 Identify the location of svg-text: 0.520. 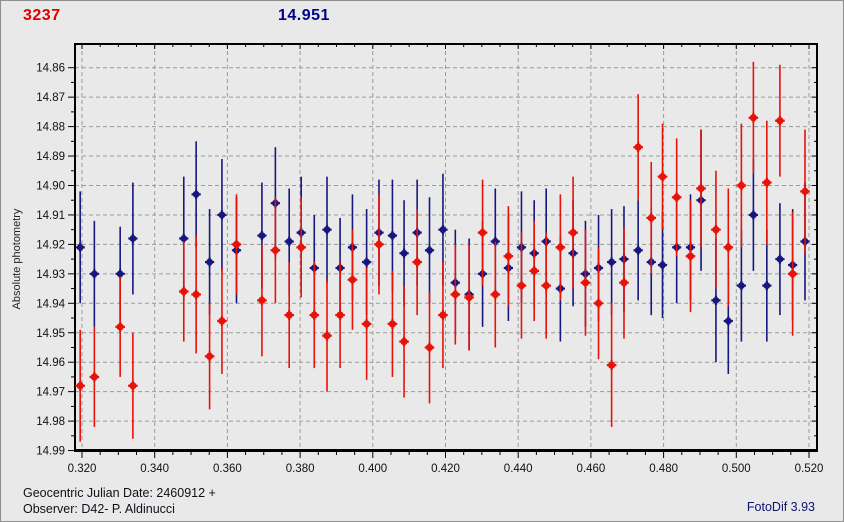
(809, 469).